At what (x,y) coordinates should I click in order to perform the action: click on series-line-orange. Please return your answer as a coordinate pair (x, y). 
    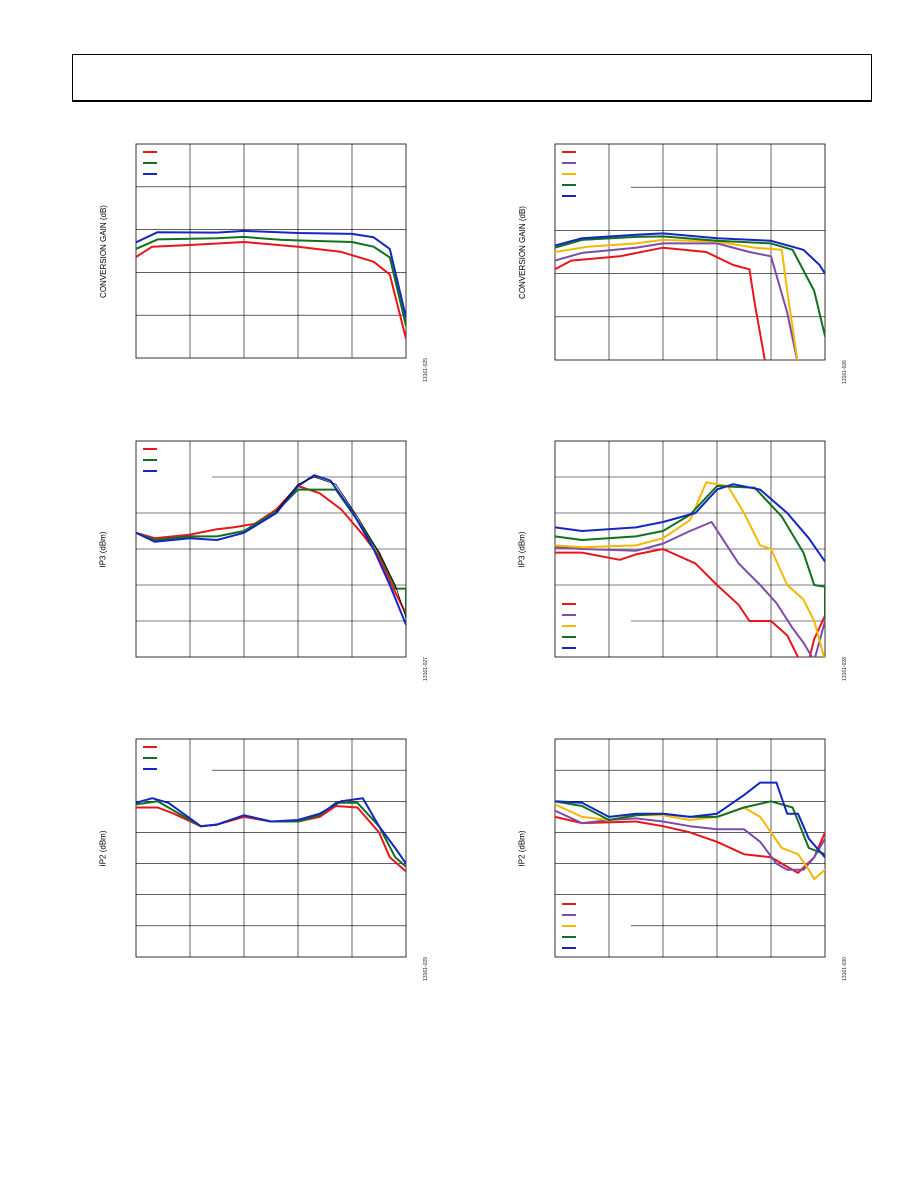
    Looking at the image, I should click on (690, 569).